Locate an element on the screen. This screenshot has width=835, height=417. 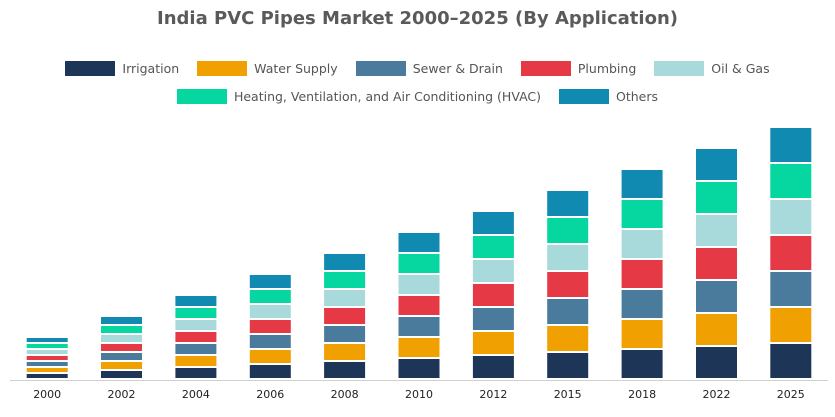
legend-item-sewer-drain: Sewer & Drain is located at coordinates (429, 68).